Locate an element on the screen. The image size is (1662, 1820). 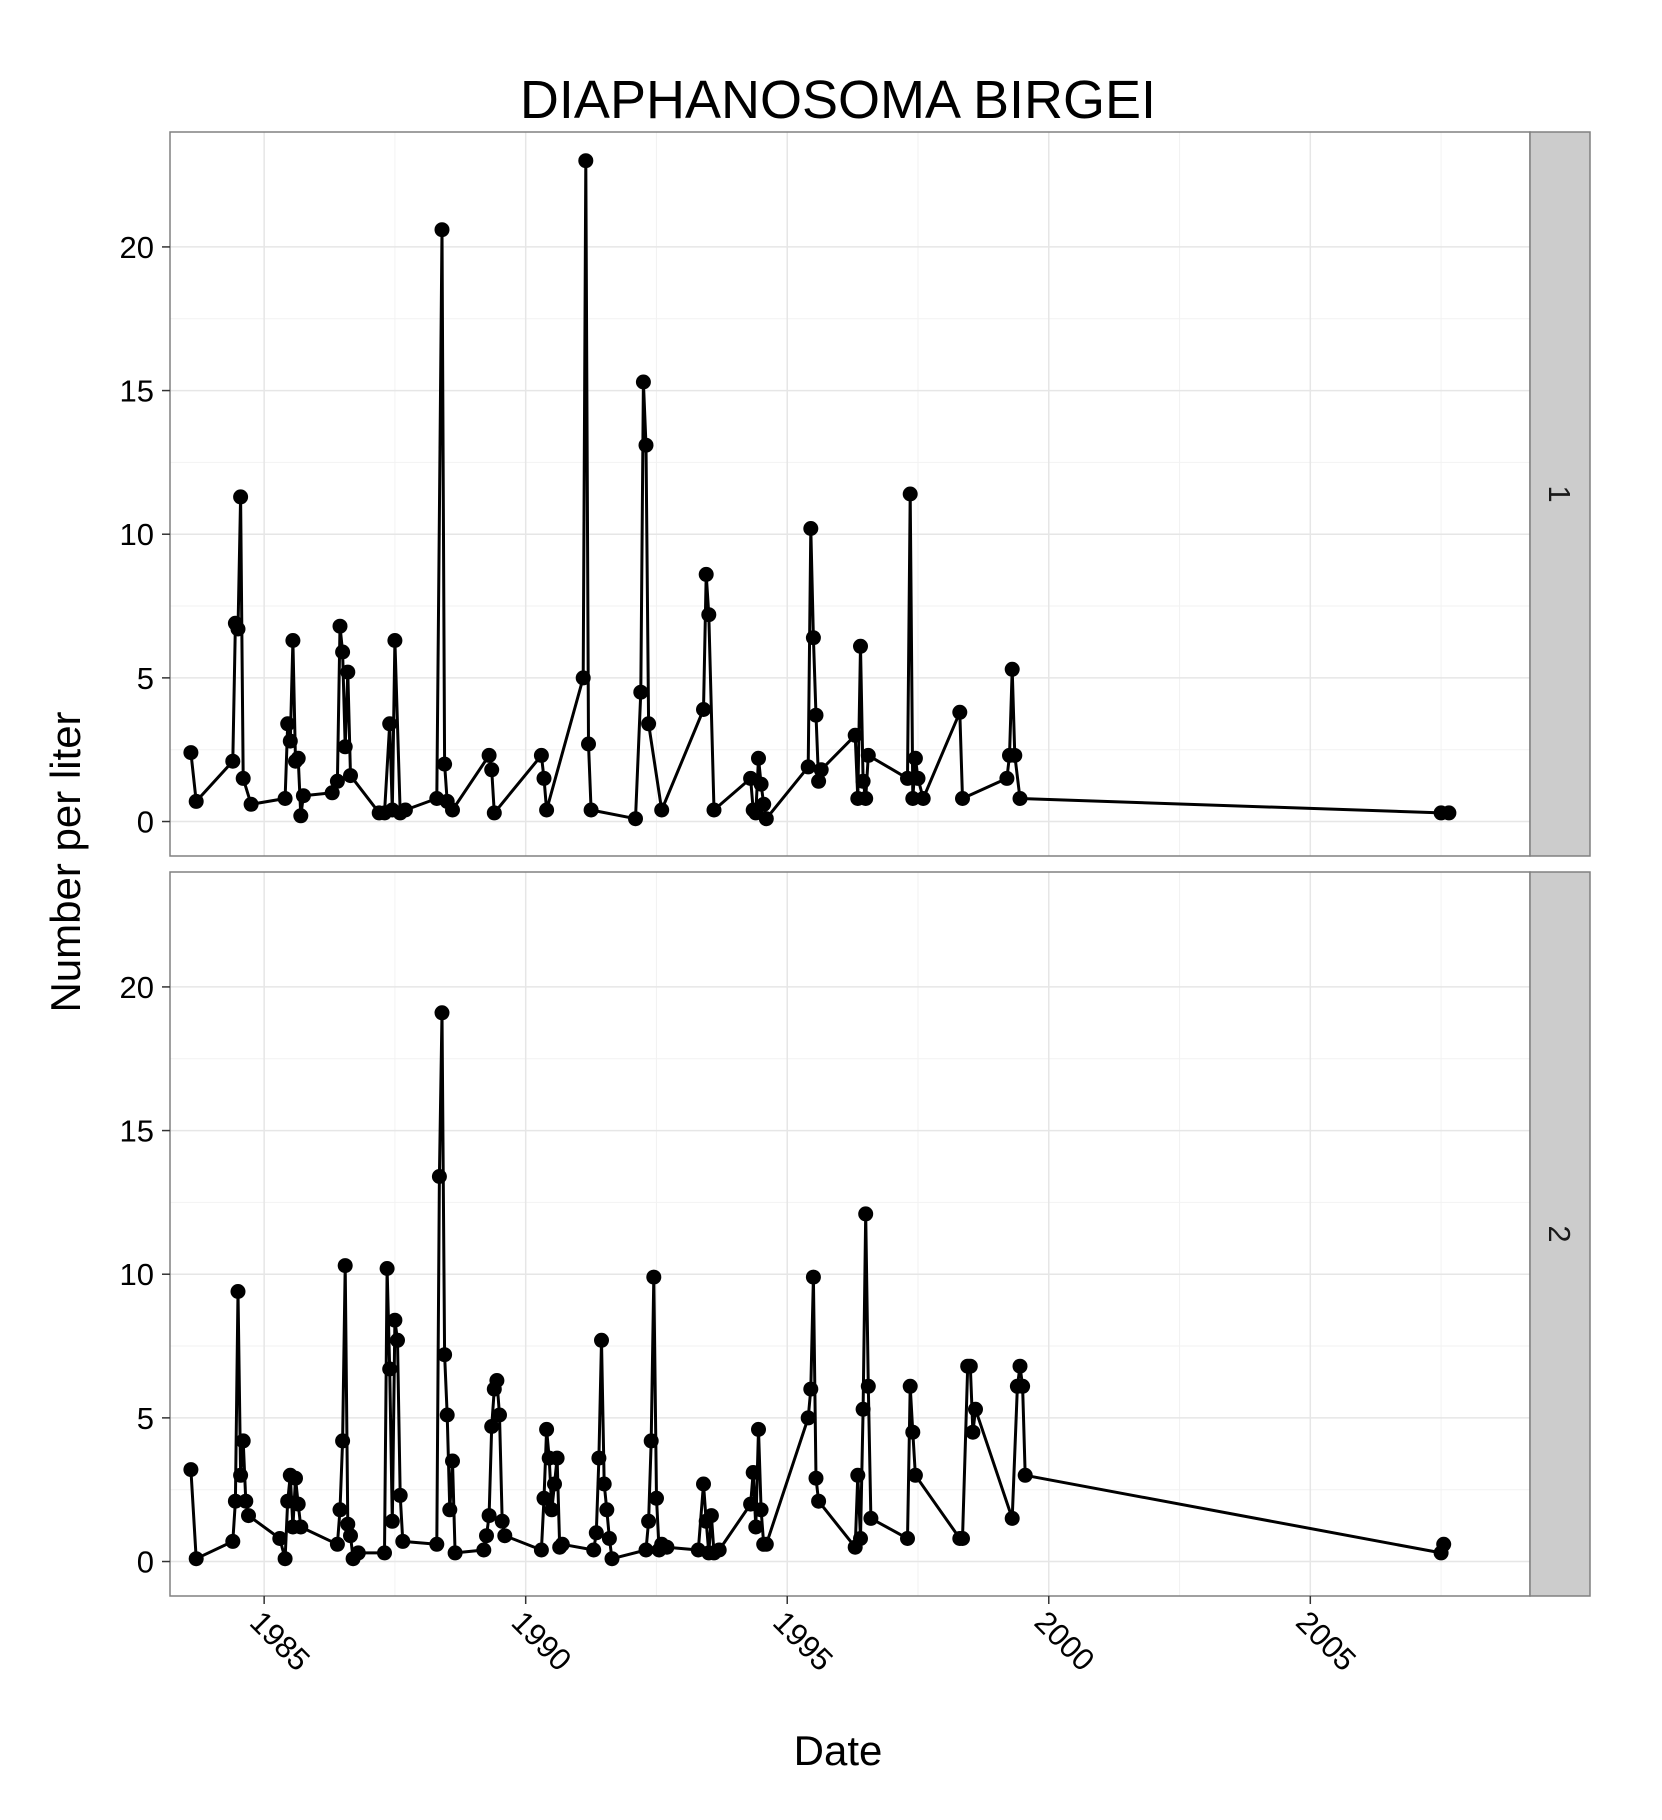
x-axis: 1985 1990 1995 2000 2005 is located at coordinates (803, 1637).